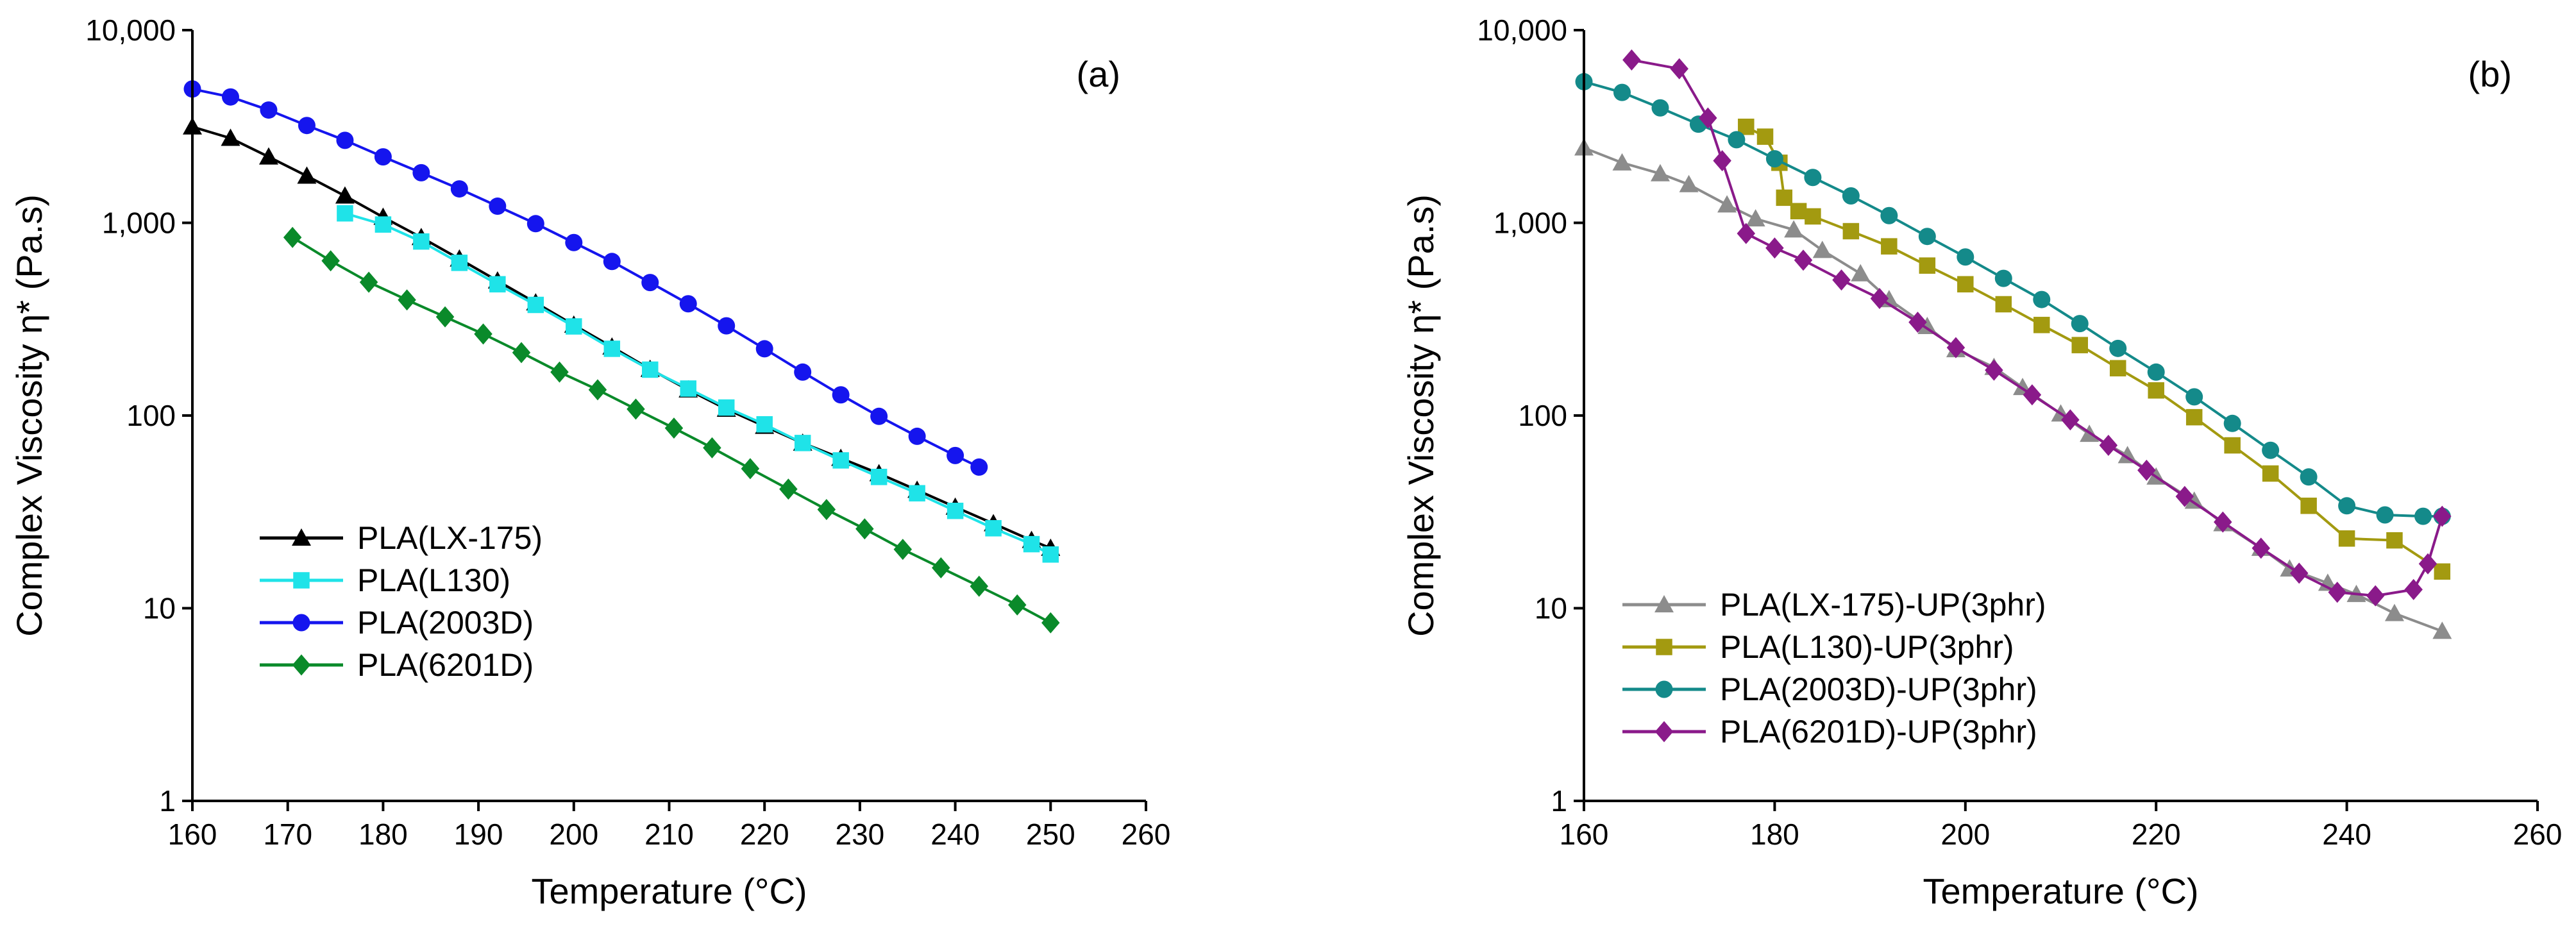 This screenshot has width=2576, height=933. I want to click on legend-item: PLA(LX-175)-UP(3phr), so click(1834, 605).